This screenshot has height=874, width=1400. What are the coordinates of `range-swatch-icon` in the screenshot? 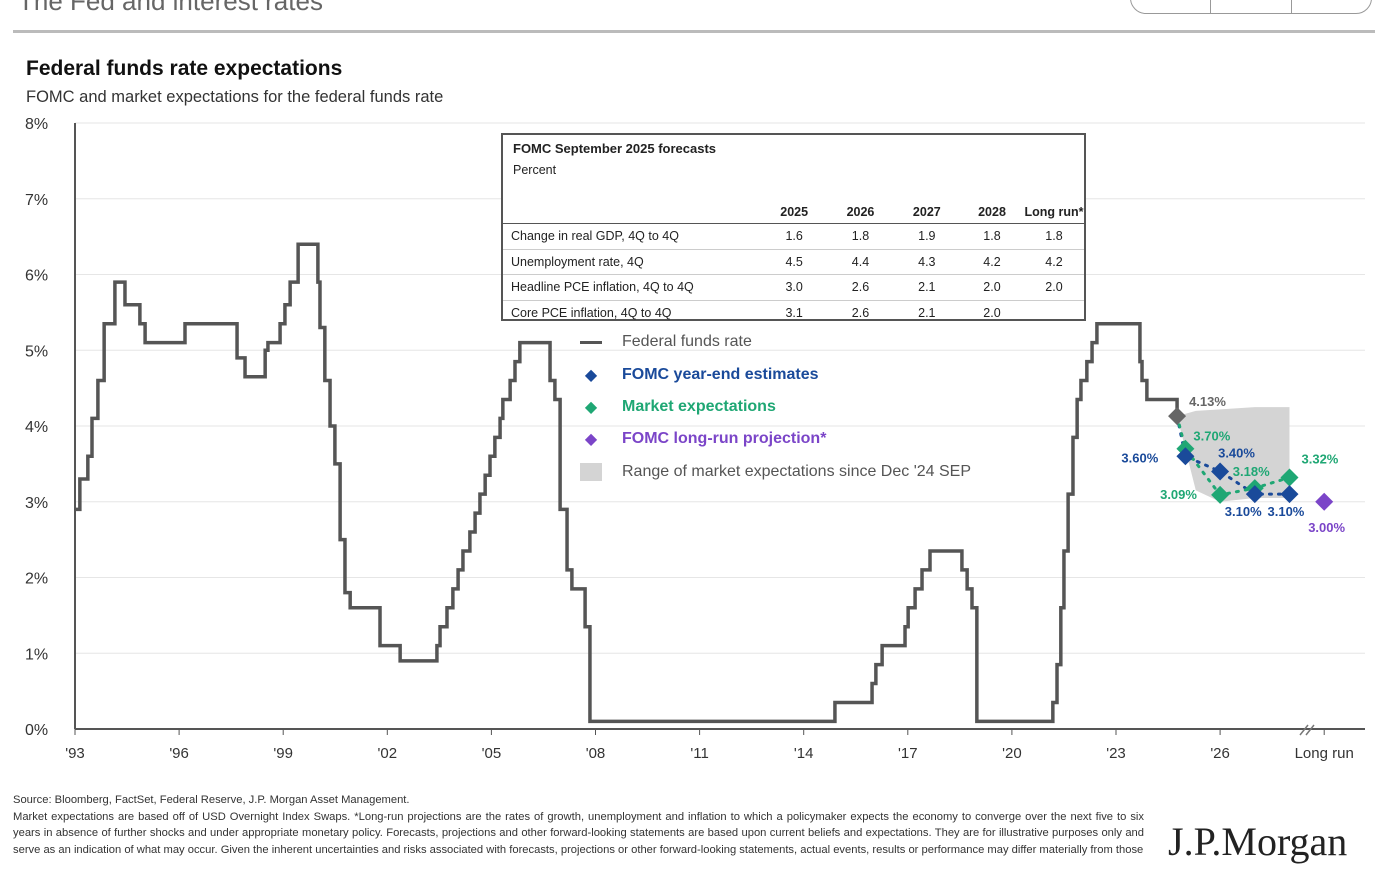 It's located at (591, 472).